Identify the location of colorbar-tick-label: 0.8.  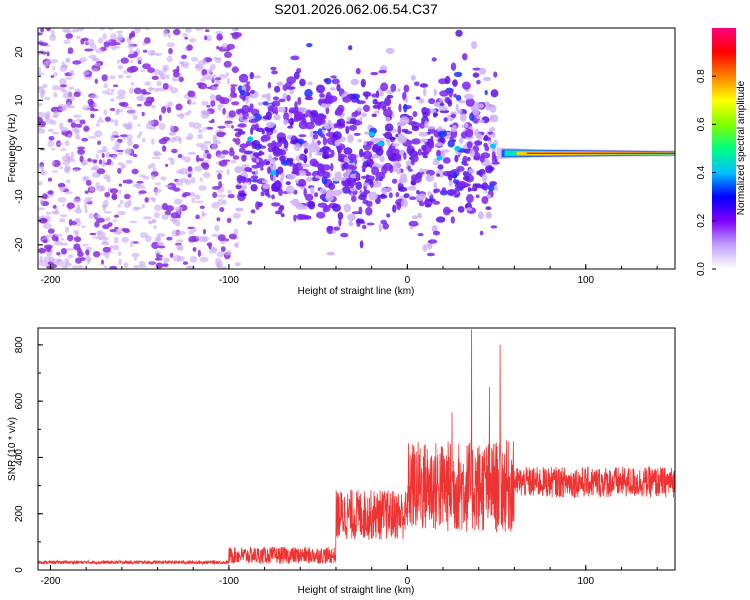
(701, 76).